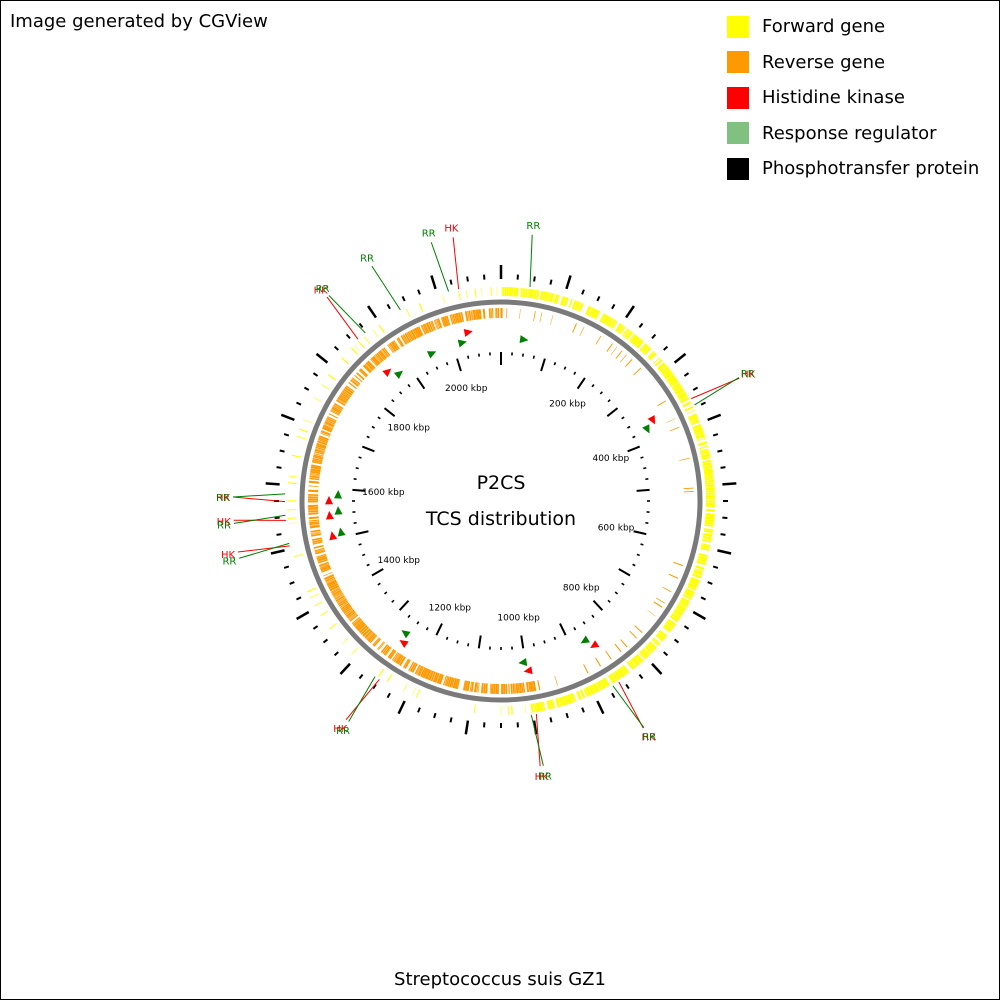  Describe the element at coordinates (581, 589) in the screenshot. I see `scale-label: 800 kbp` at that location.